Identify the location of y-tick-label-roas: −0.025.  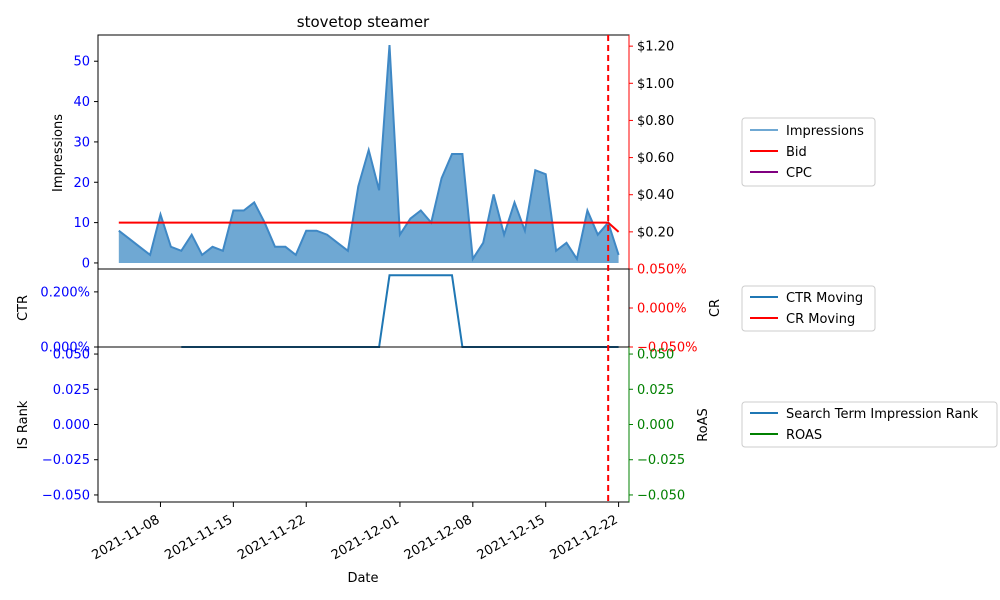
(661, 460).